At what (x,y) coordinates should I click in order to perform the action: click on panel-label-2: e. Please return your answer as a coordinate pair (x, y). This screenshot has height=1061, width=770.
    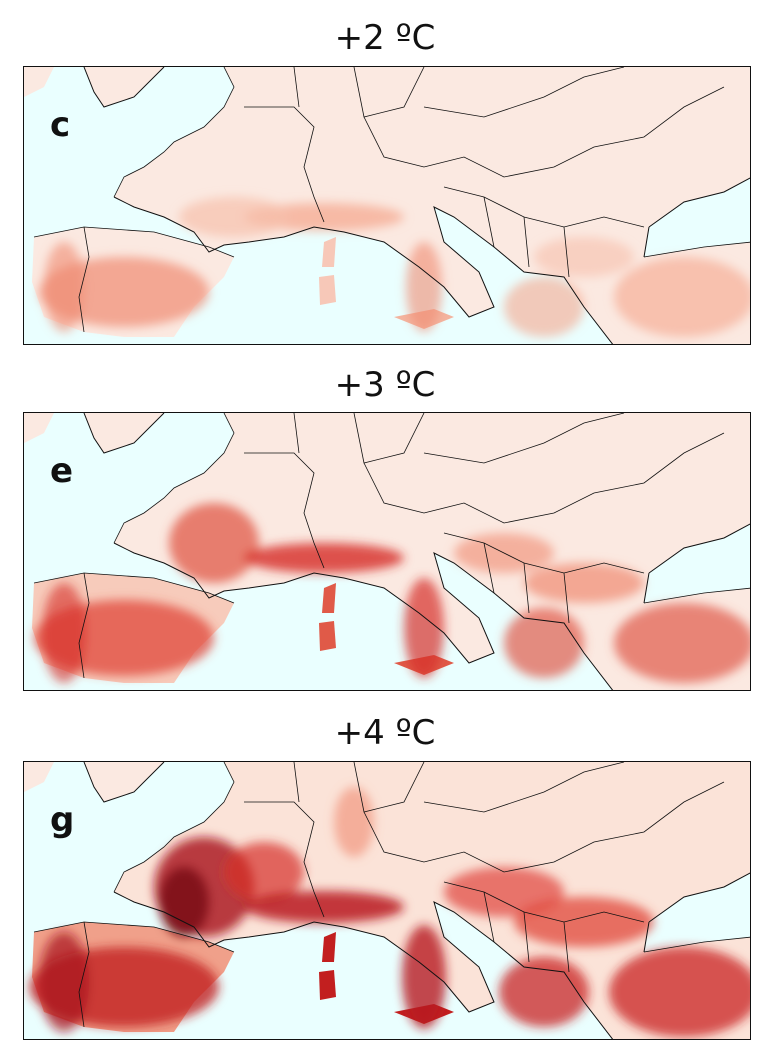
    Looking at the image, I should click on (62, 471).